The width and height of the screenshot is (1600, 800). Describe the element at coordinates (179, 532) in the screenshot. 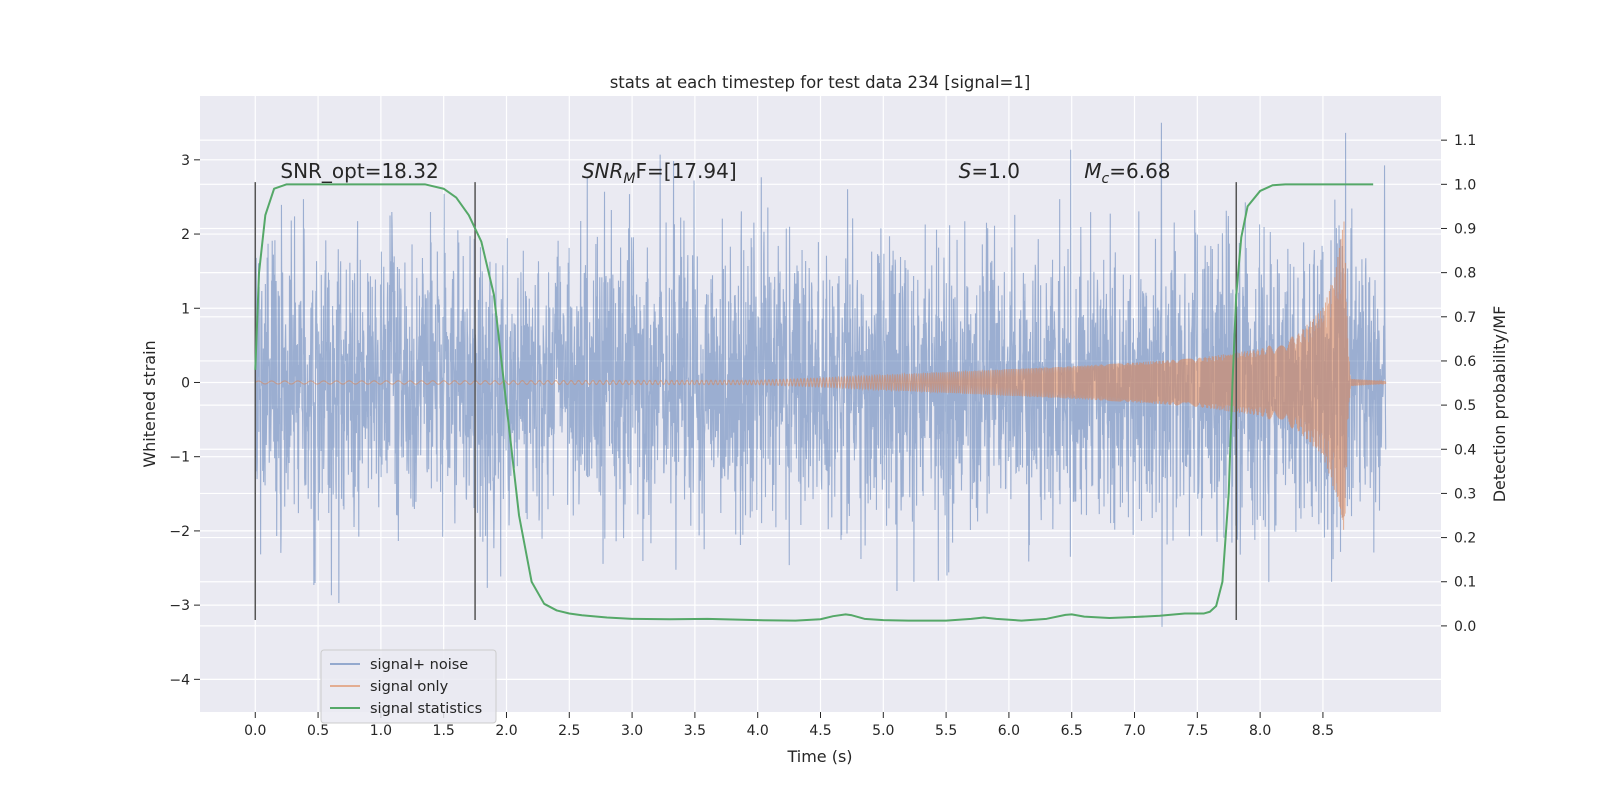

I see `y-tick-label: −2` at that location.